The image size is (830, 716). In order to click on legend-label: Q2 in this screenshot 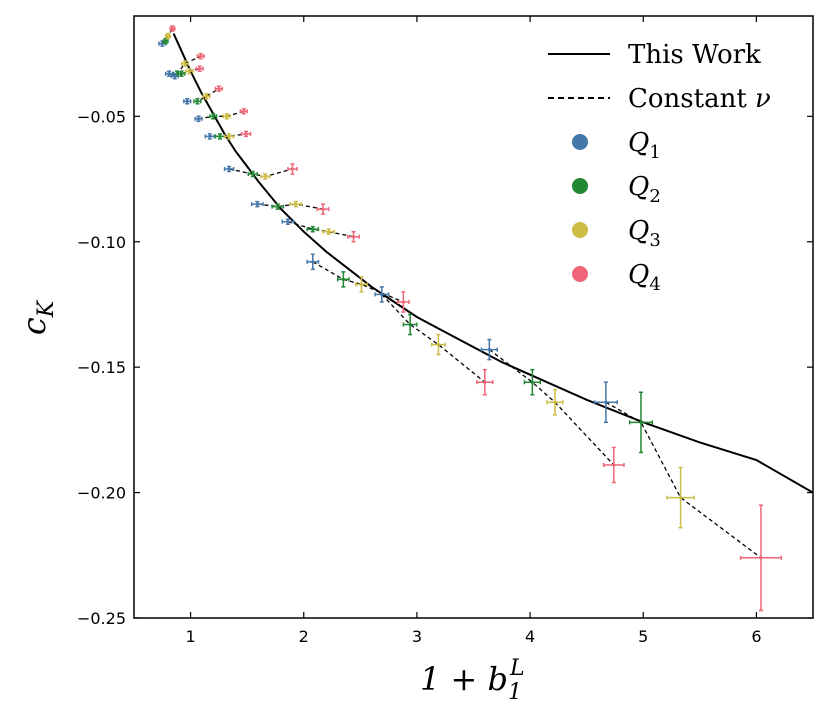, I will do `click(644, 189)`.